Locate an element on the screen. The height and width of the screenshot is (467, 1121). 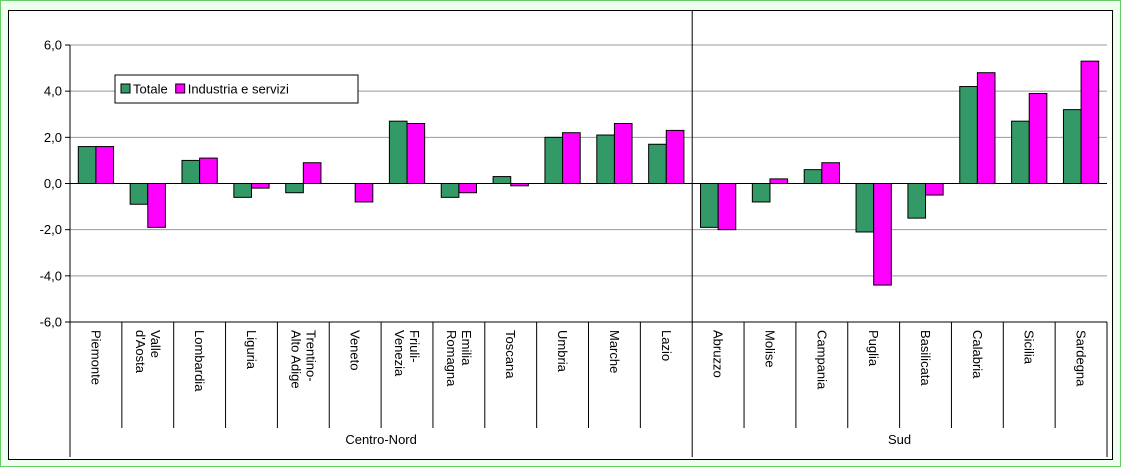
label-line: Veneto is located at coordinates (355, 350).